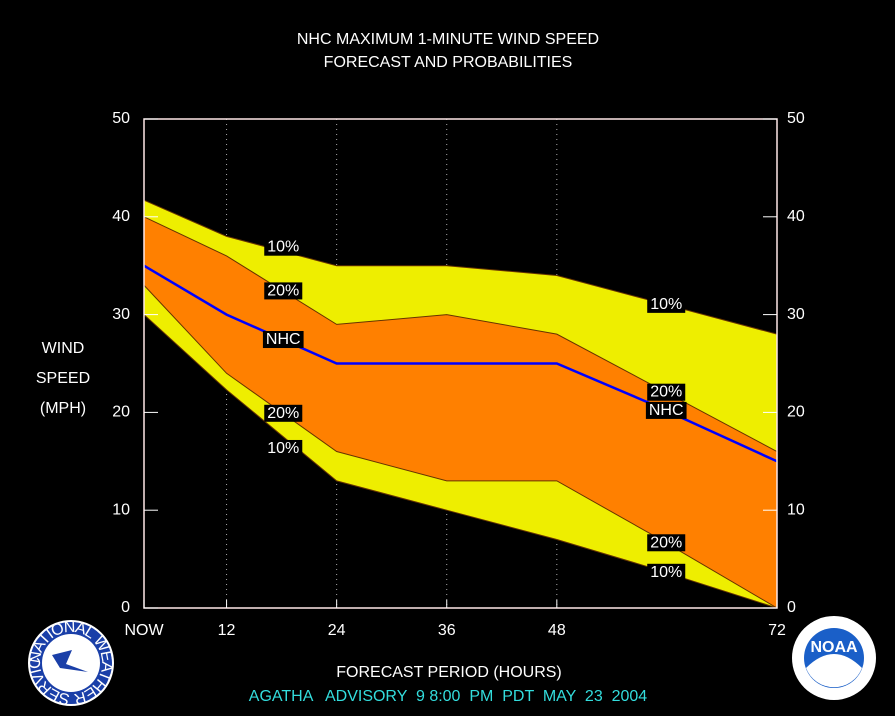  I want to click on y2-tick-label: 40, so click(796, 216).